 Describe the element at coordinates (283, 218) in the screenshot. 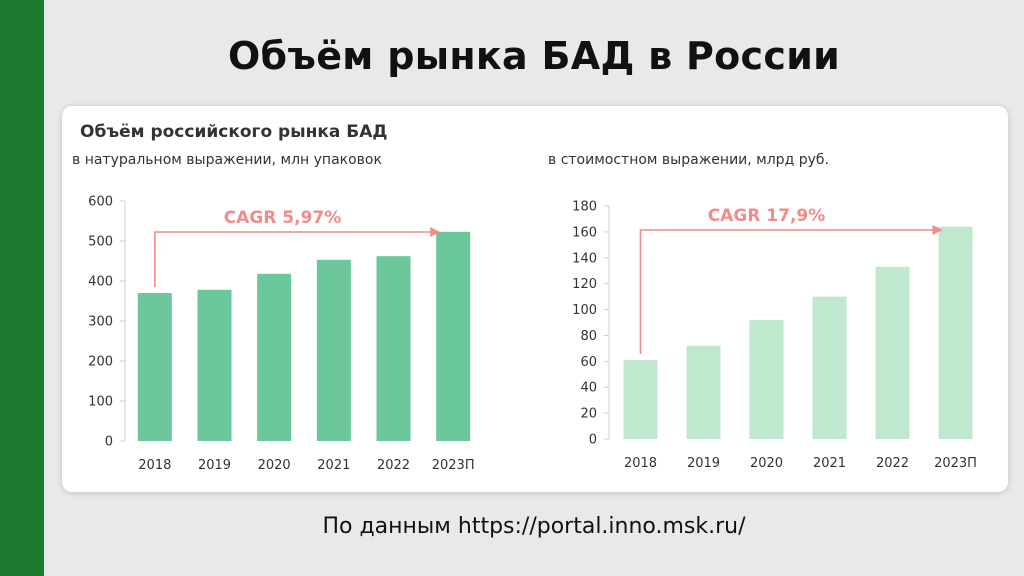

I see `cagr-annotation: CAGR 5,97%` at that location.